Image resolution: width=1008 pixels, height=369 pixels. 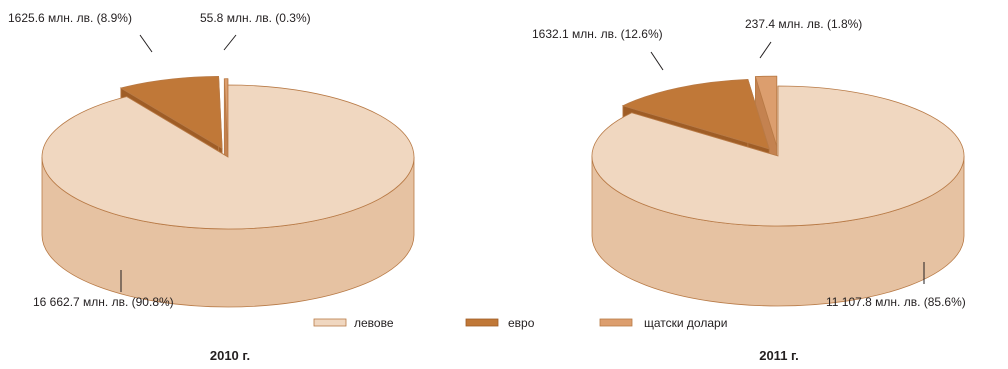 What do you see at coordinates (766, 111) in the screenshot?
I see `slice-top-usd-2011` at bounding box center [766, 111].